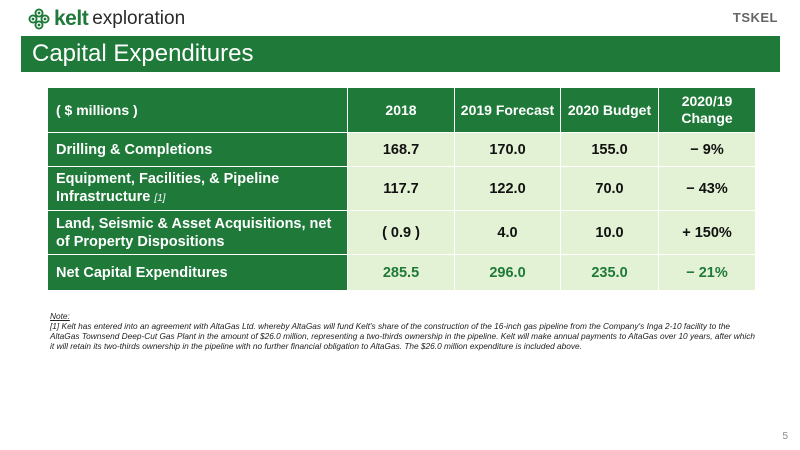 This screenshot has height=450, width=800. Describe the element at coordinates (609, 149) in the screenshot. I see `cell-value: 155.0` at that location.